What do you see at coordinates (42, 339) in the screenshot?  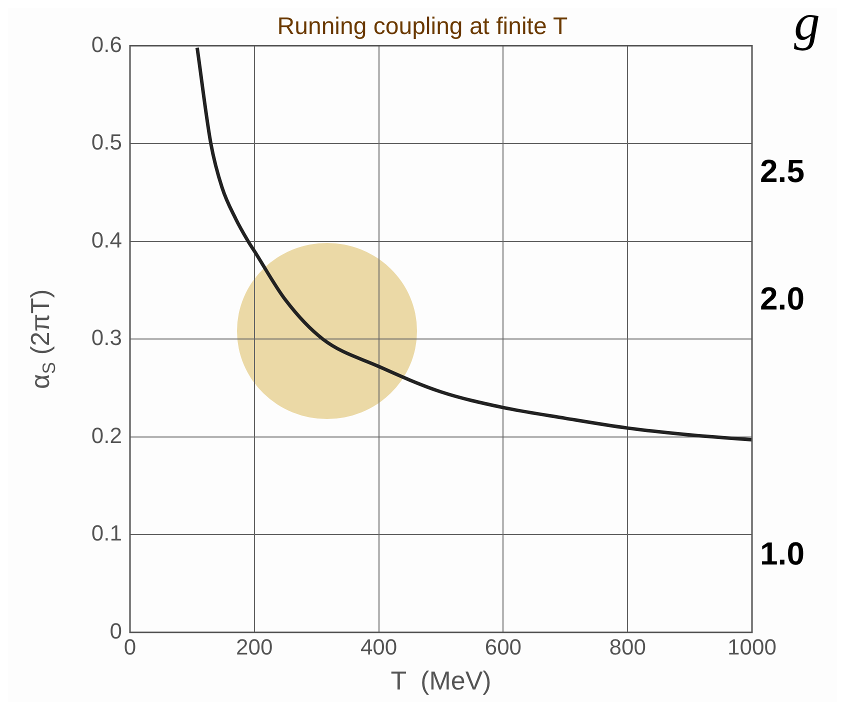 I see `y-axis-title: αS (2πT)` at bounding box center [42, 339].